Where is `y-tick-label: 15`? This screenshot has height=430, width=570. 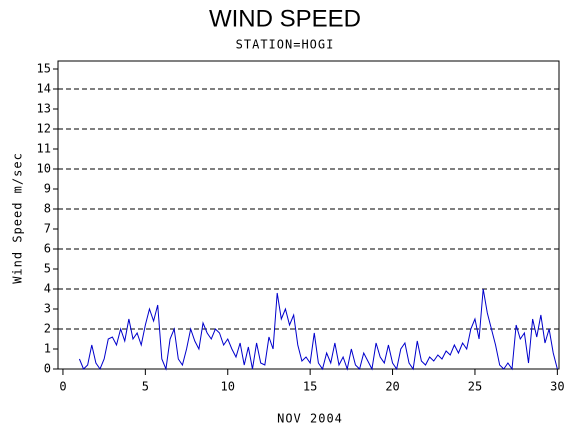
y-tick-label: 15 is located at coordinates (44, 69).